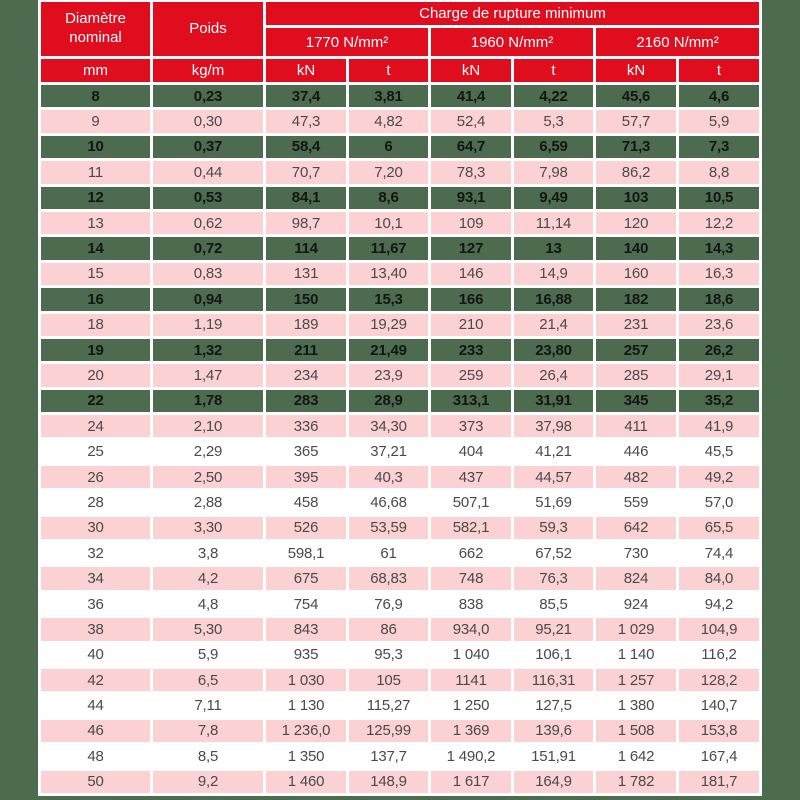 The height and width of the screenshot is (800, 800). What do you see at coordinates (208, 299) in the screenshot?
I see `cell-value: 0,94` at bounding box center [208, 299].